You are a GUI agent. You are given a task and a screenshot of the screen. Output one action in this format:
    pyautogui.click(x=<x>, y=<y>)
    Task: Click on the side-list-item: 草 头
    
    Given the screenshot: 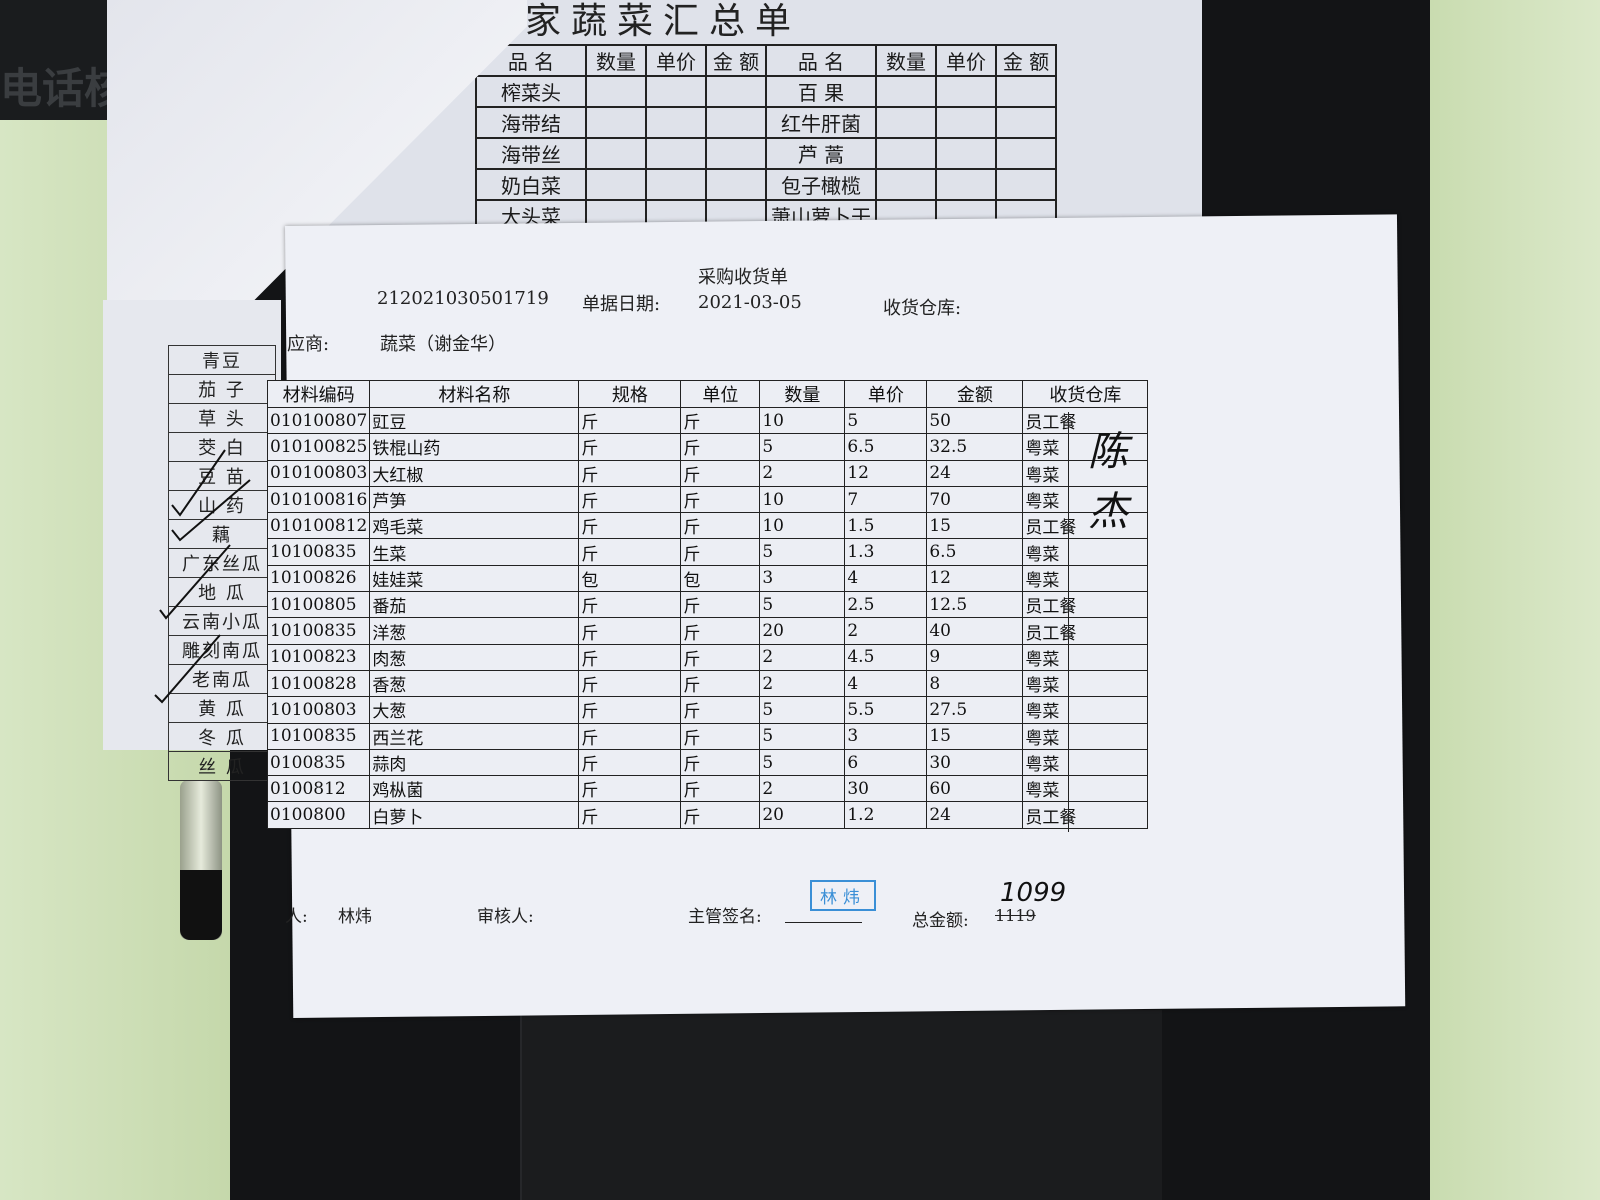 What is the action you would take?
    pyautogui.click(x=222, y=418)
    